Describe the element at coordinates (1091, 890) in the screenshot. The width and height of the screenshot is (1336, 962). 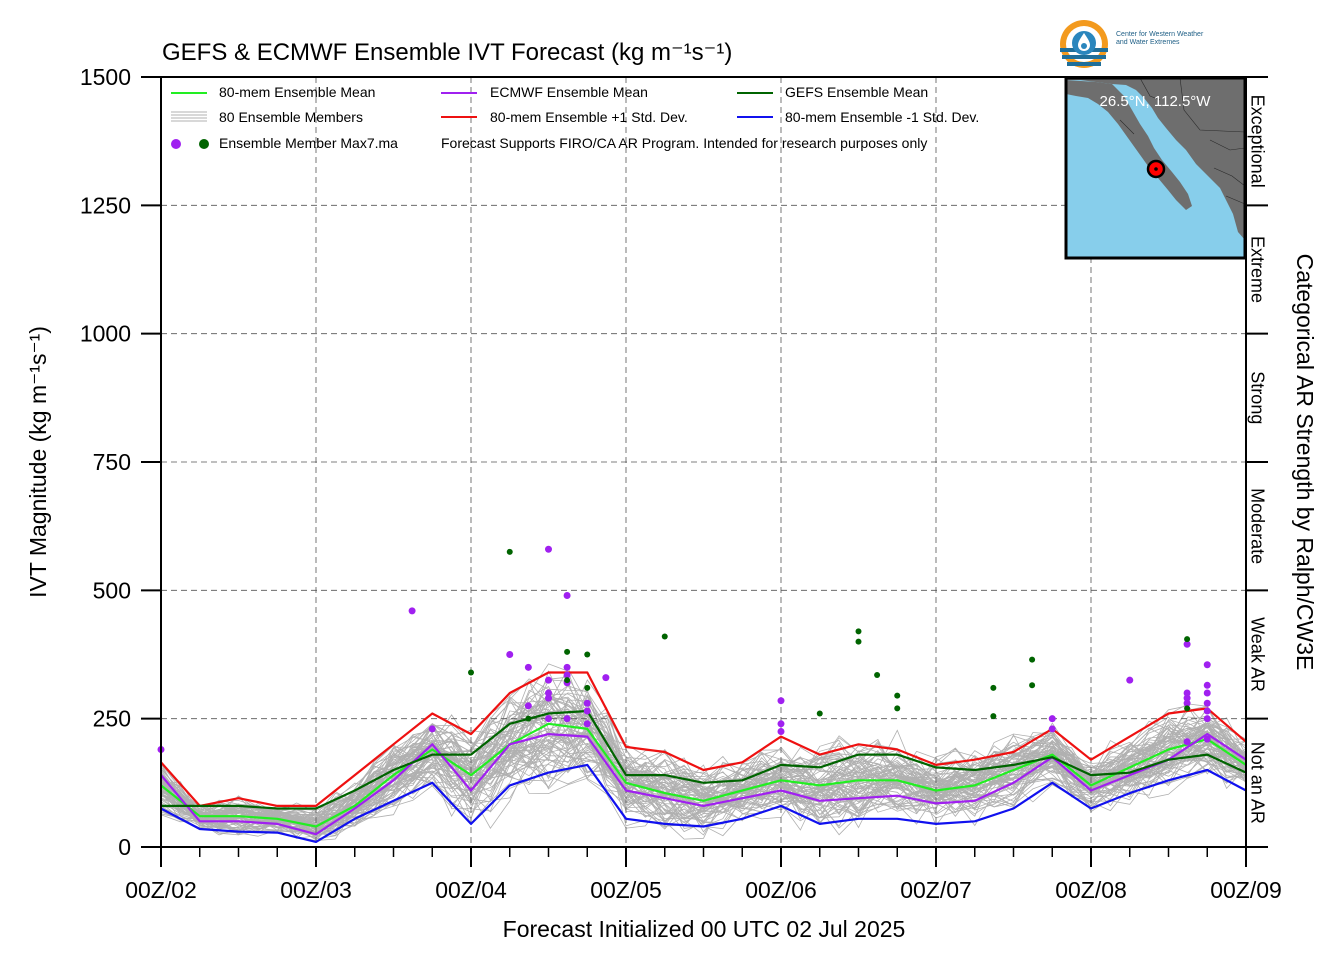
I see `x-tick-label: 00Z/08` at that location.